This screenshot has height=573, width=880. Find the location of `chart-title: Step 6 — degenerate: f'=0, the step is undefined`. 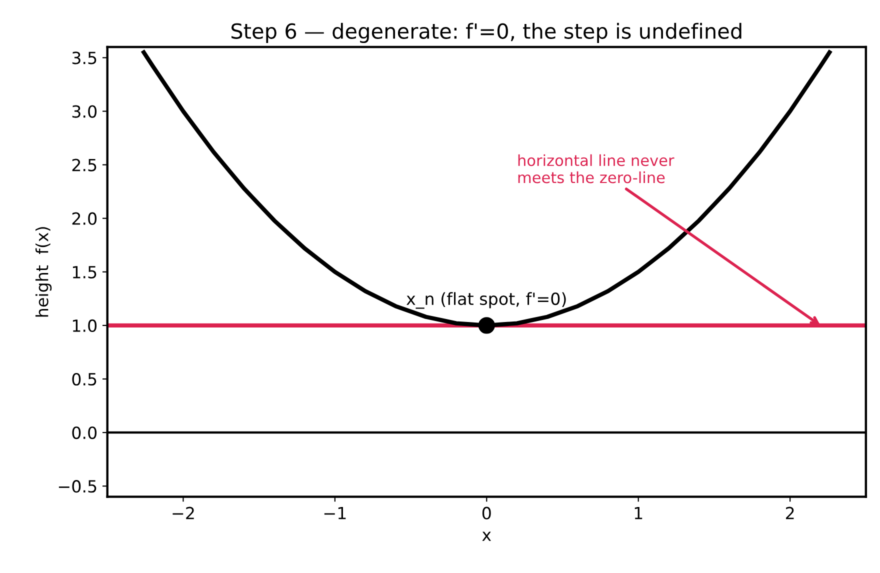

chart-title: Step 6 — degenerate: f'=0, the step is undefined is located at coordinates (486, 32).